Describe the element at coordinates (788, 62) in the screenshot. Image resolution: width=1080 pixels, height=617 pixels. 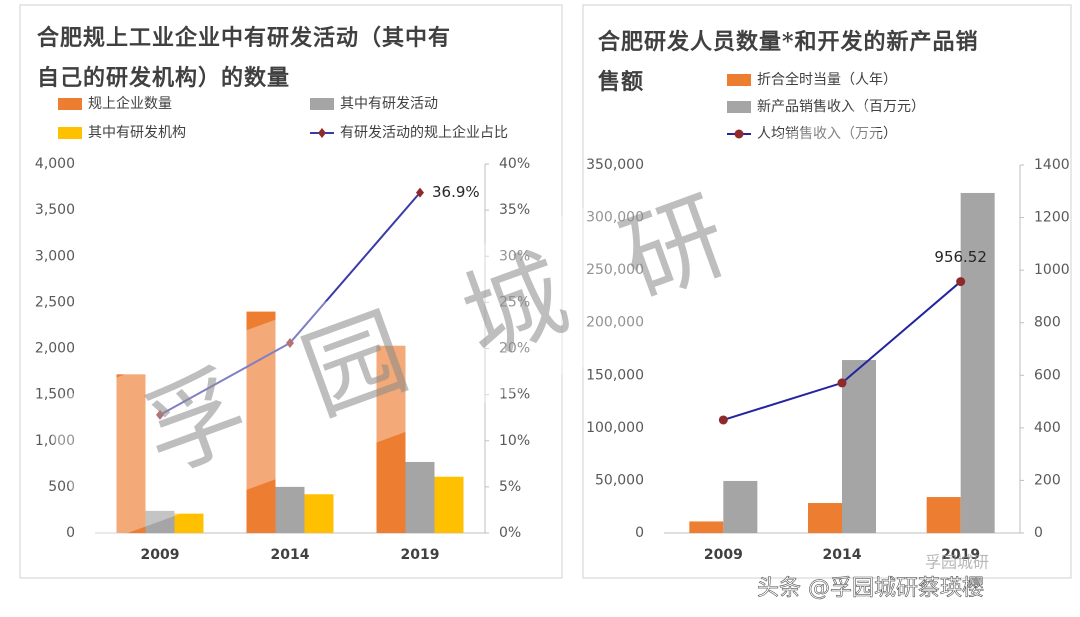
I see `chart-title: 合肥研发人员数量*和开发的新产品销售额` at that location.